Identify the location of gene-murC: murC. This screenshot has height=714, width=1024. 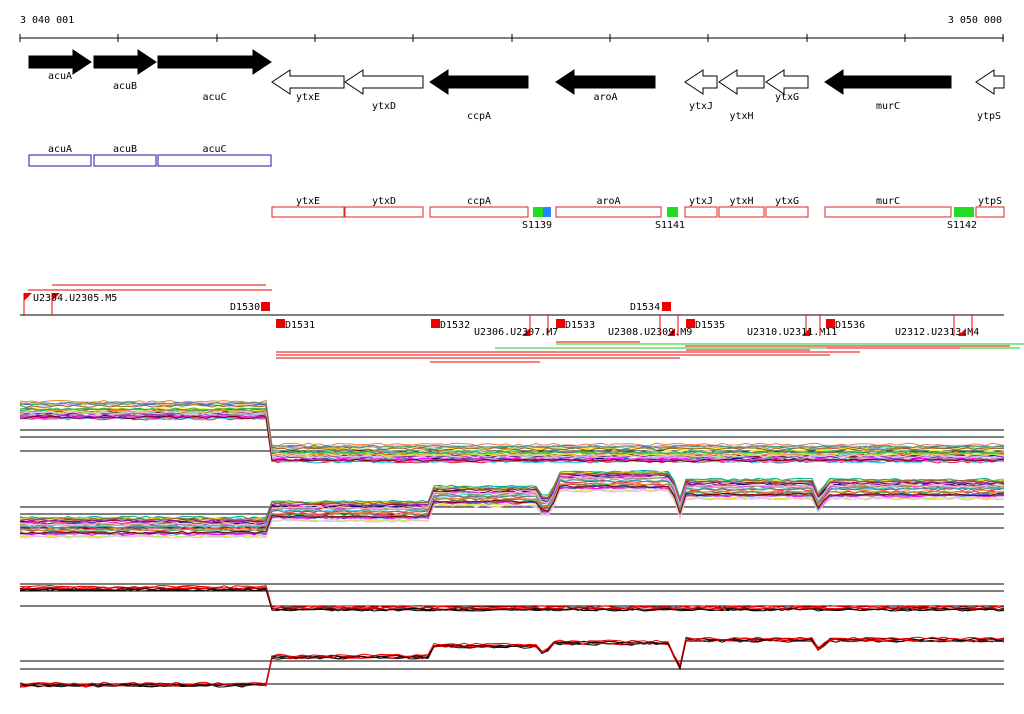
(888, 90).